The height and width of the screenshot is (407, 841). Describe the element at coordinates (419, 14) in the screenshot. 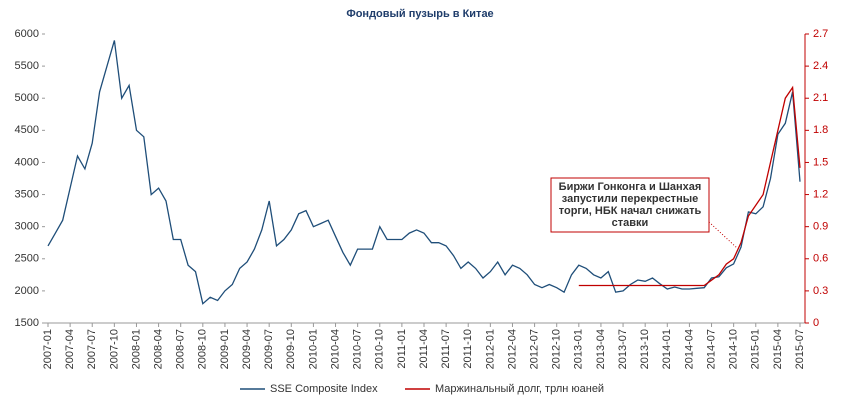

I see `chart-title: Фондовый пузырь в Китае` at that location.